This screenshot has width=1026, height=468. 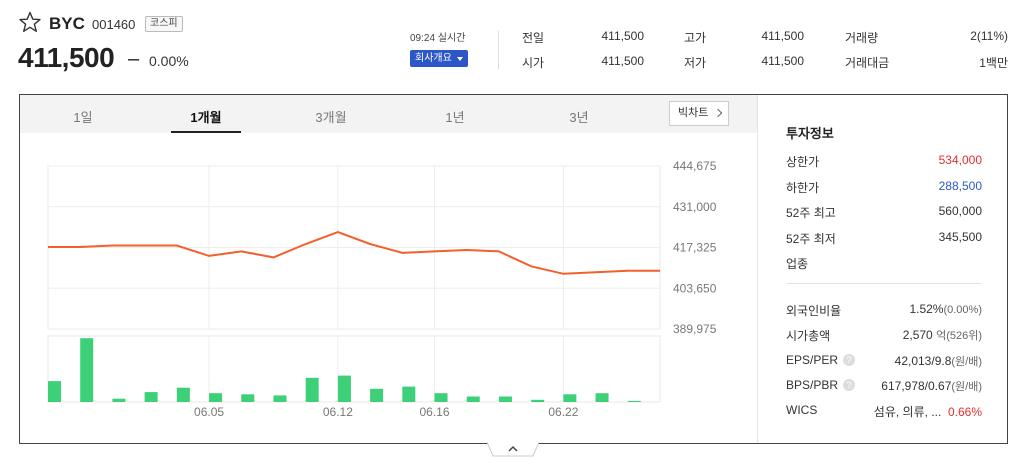 What do you see at coordinates (623, 36) in the screenshot?
I see `prev-close-value: 411,500` at bounding box center [623, 36].